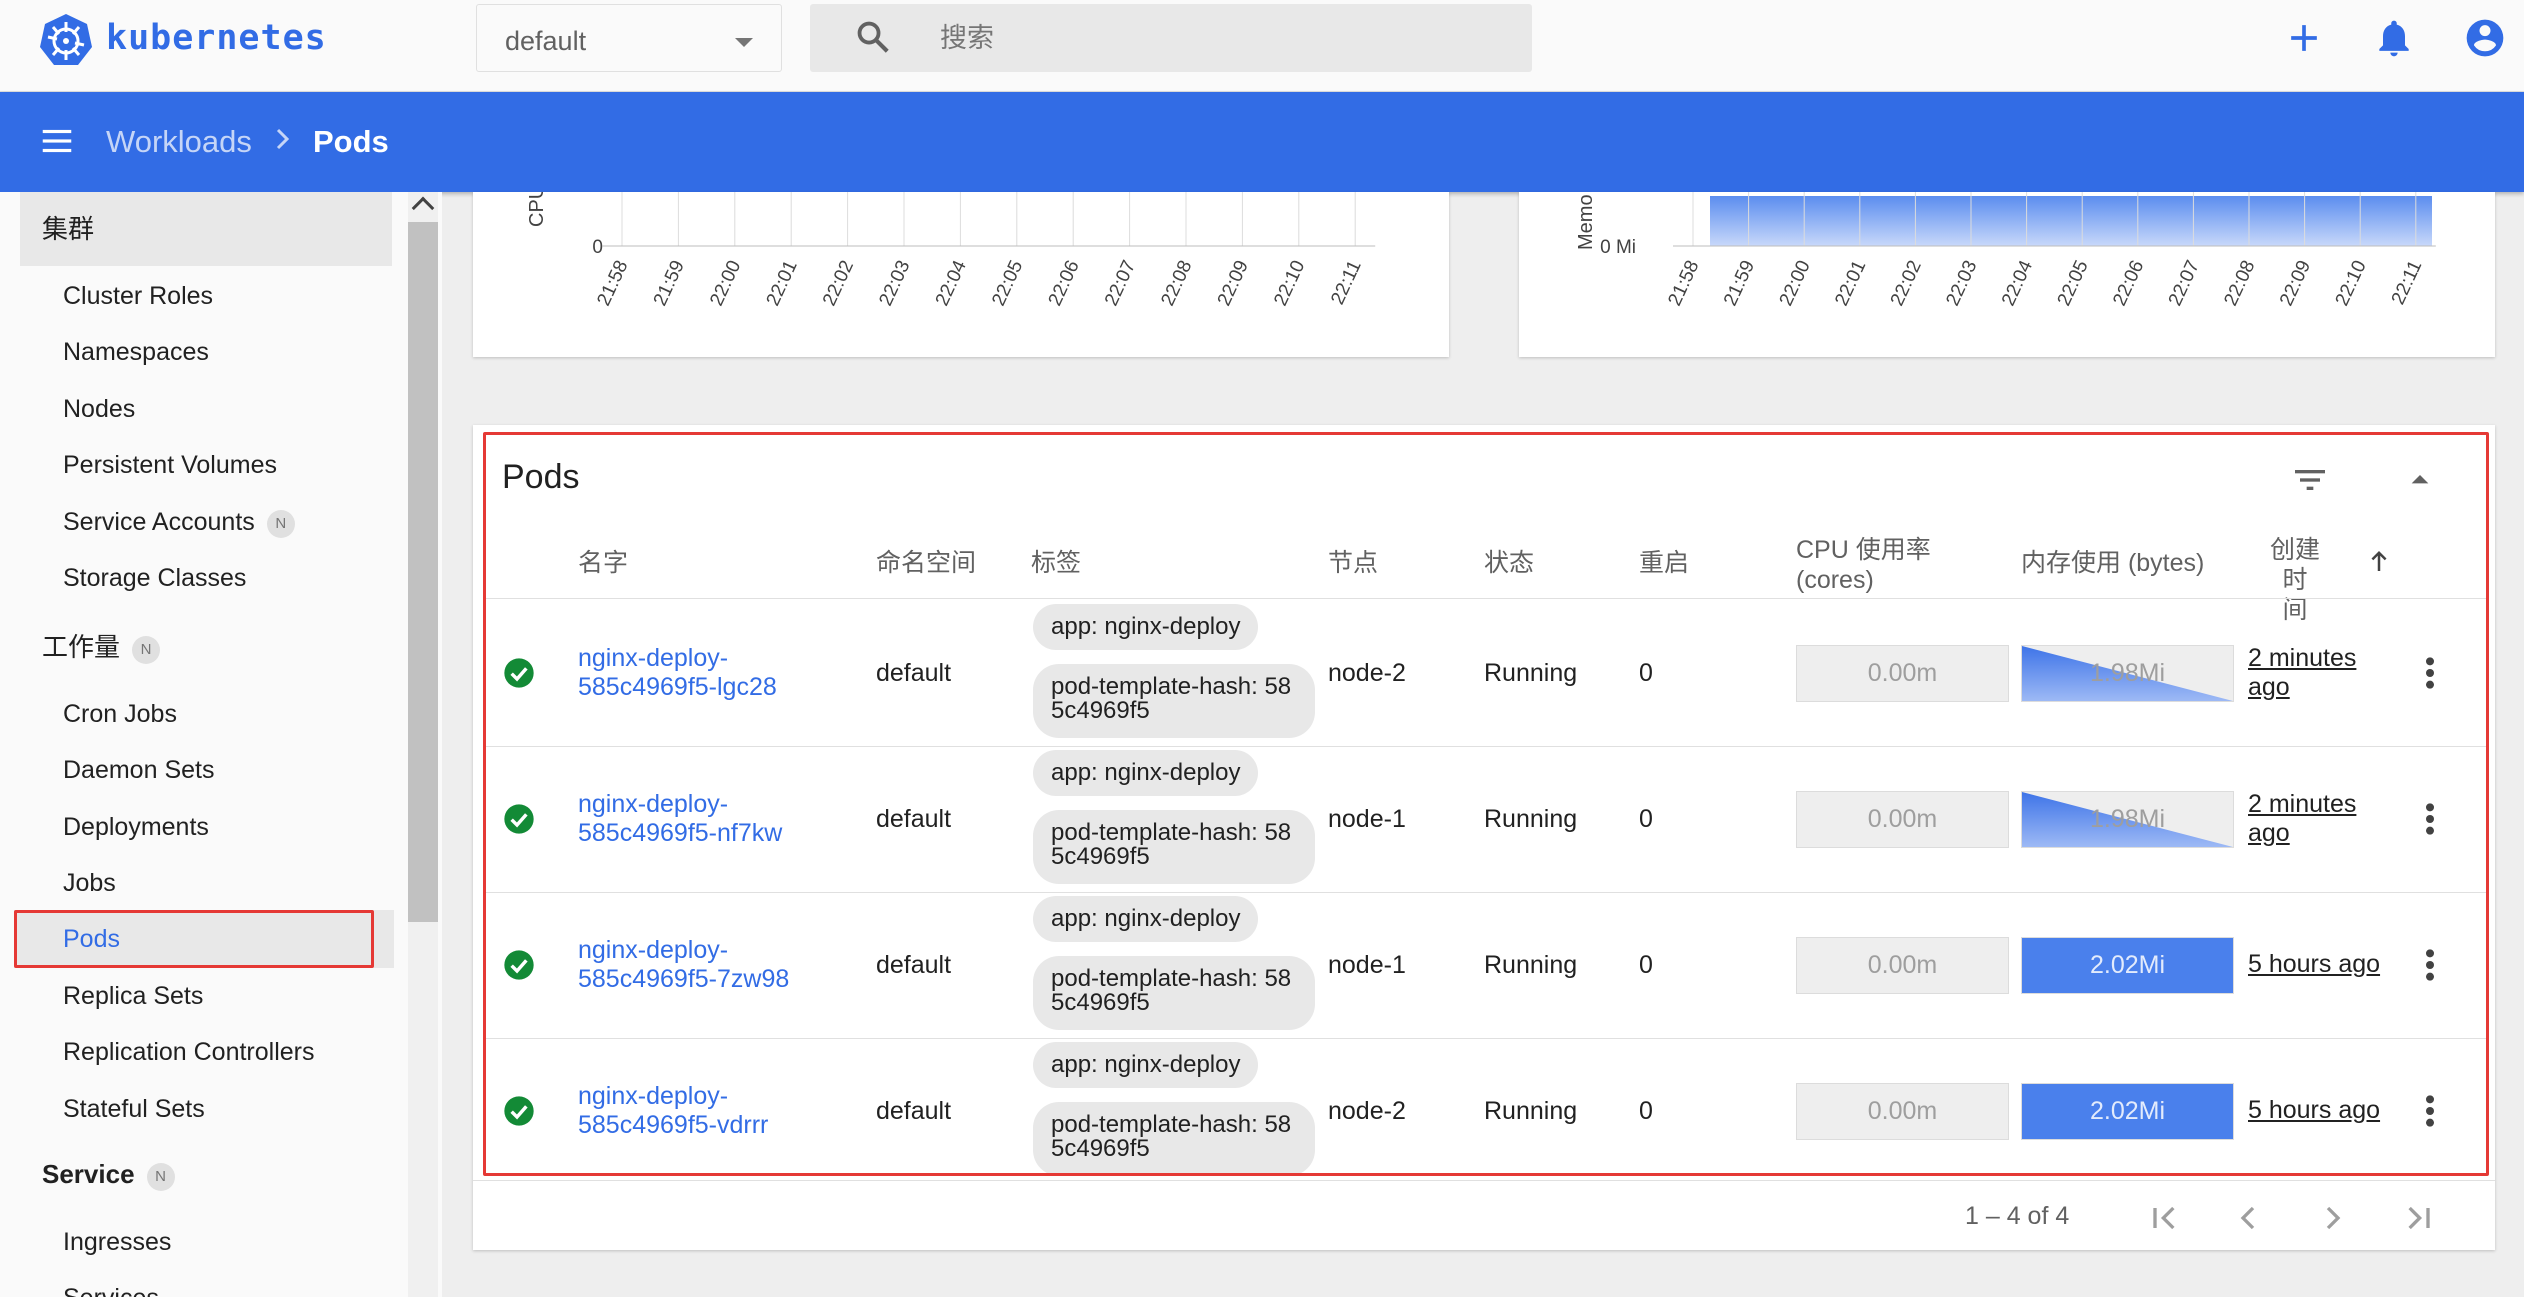 This screenshot has height=1297, width=2524. I want to click on cpu-chart-grid, so click(989, 219).